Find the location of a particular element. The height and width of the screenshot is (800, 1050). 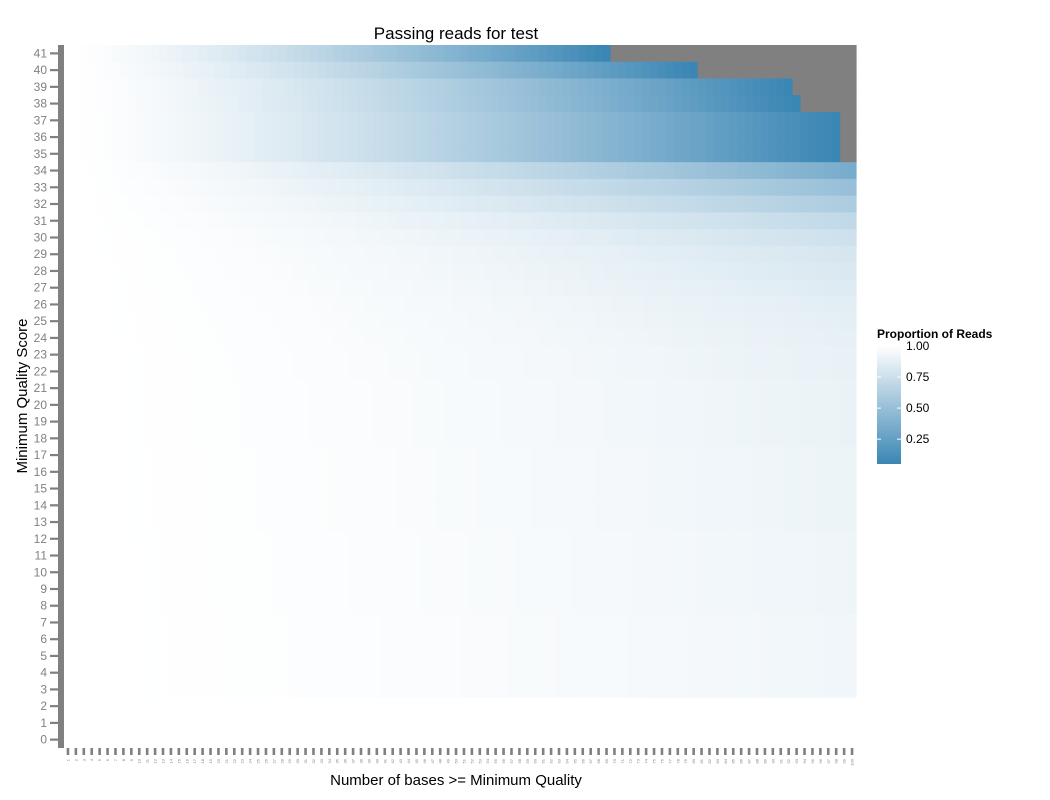

x-tick-label: 39 is located at coordinates (368, 760).